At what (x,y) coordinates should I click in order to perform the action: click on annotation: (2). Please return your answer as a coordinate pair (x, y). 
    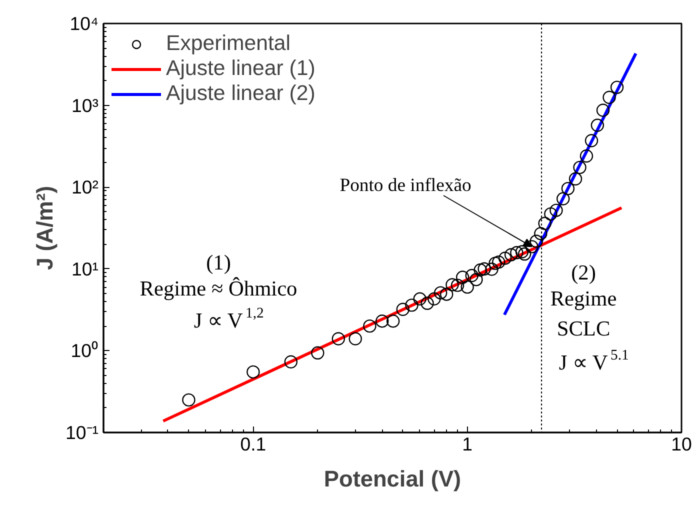
    Looking at the image, I should click on (583, 272).